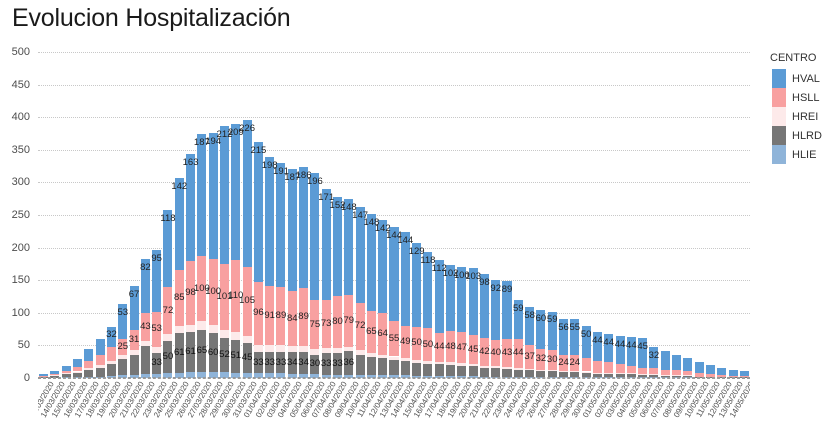 The width and height of the screenshot is (837, 433). Describe the element at coordinates (803, 135) in the screenshot. I see `legend-item-hlrd: HLRD` at that location.